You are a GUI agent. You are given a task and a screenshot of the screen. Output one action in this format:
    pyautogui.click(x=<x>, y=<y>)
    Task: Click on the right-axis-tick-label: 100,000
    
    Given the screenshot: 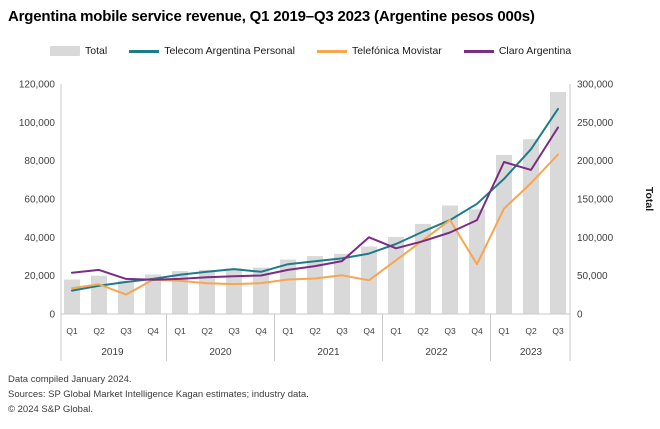 What is the action you would take?
    pyautogui.click(x=595, y=238)
    